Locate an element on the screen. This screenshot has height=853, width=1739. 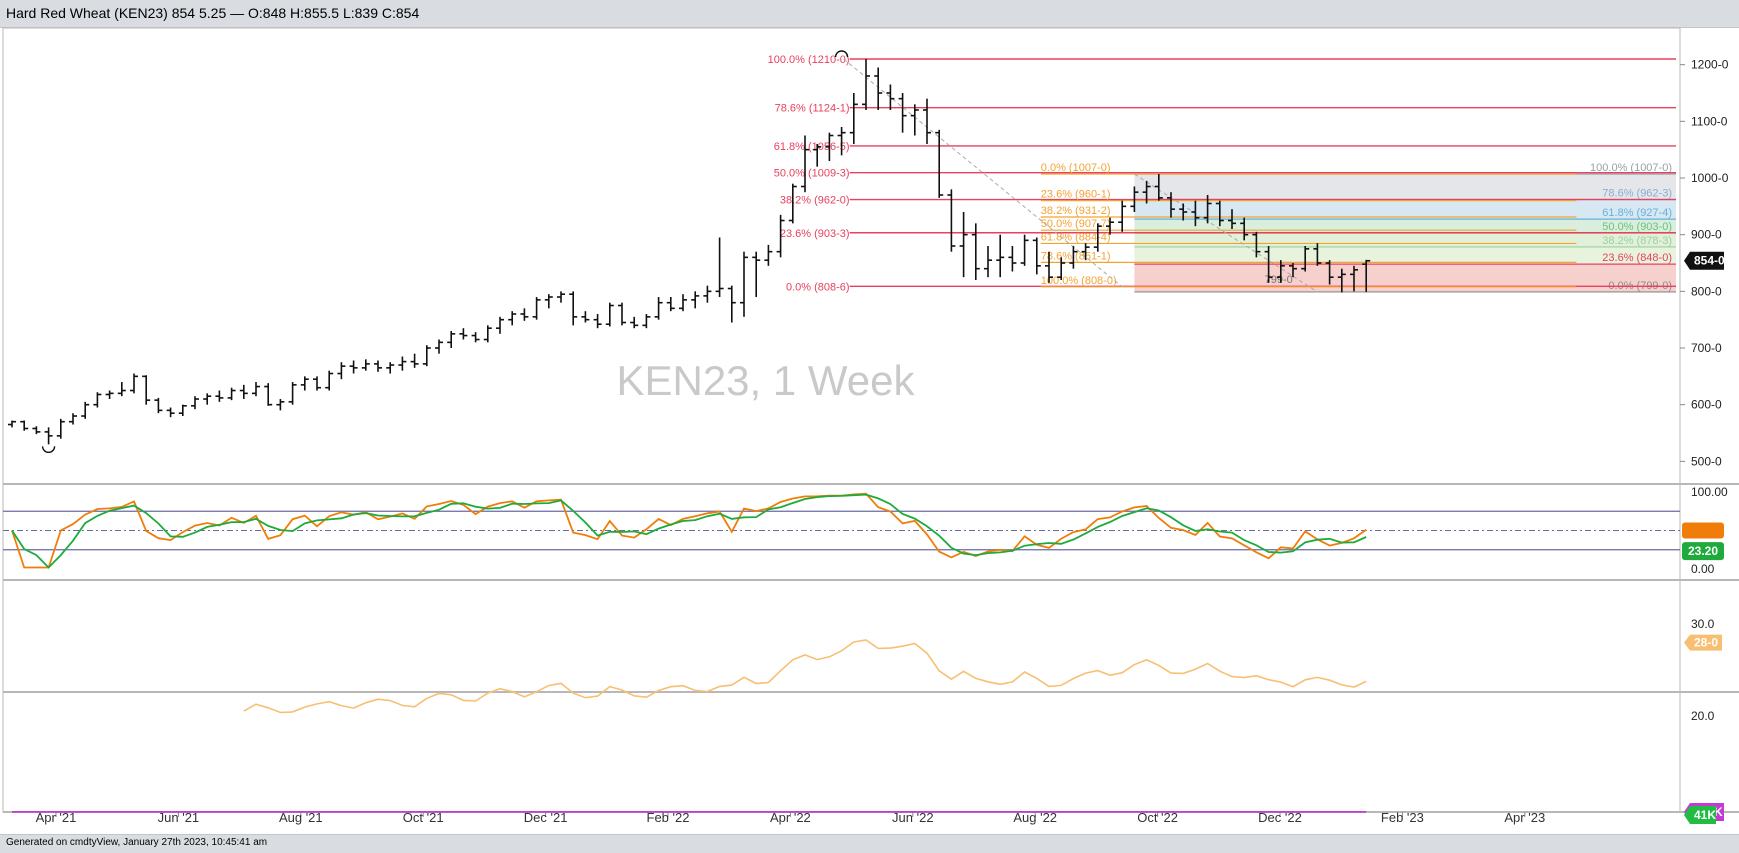
x-tick-label: Feb '22 is located at coordinates (668, 817).